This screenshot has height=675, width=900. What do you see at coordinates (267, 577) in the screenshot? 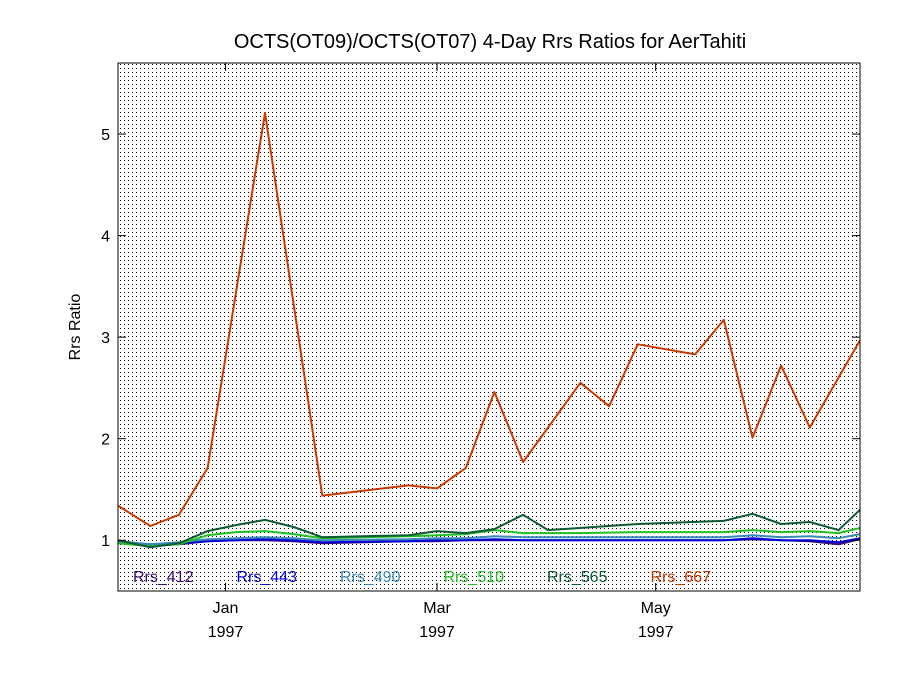
I see `legend-rrs-443: Rrs_443` at bounding box center [267, 577].